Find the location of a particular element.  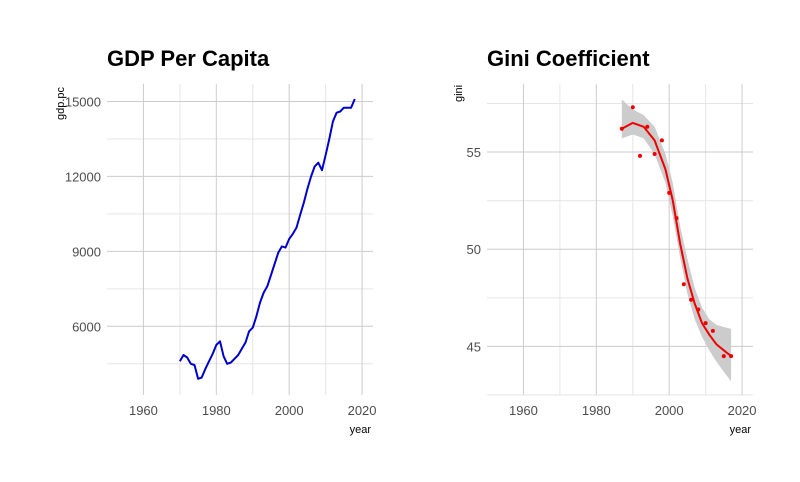

gdp-y-axis-label: gdp.pc is located at coordinates (61, 103).